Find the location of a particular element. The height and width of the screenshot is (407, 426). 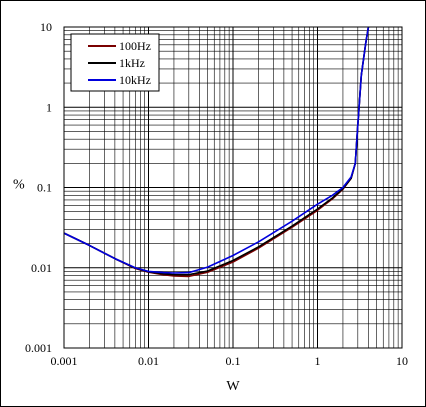

x-tick-label: 10 is located at coordinates (402, 361).